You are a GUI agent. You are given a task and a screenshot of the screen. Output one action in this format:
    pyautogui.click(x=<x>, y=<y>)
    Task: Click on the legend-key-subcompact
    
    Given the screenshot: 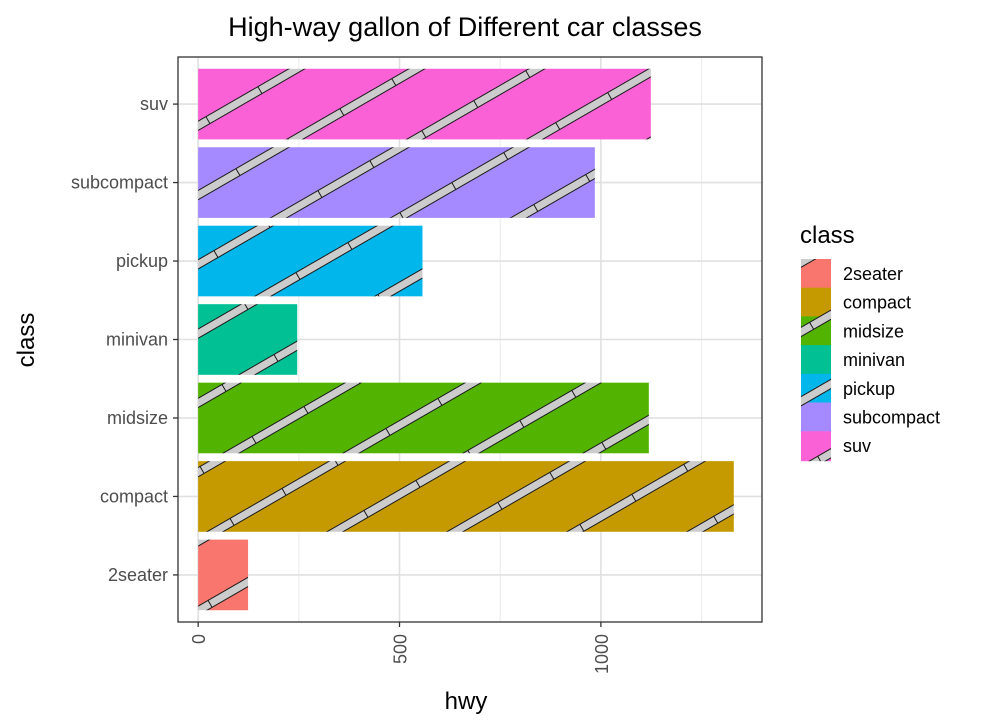 What is the action you would take?
    pyautogui.click(x=816, y=417)
    